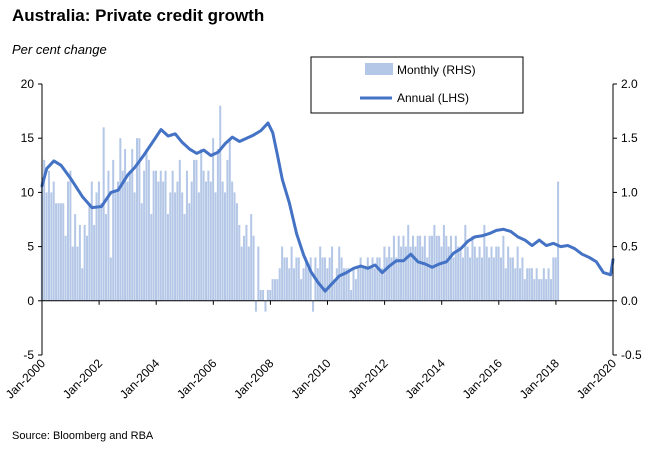 The image size is (650, 455). Describe the element at coordinates (28, 355) in the screenshot. I see `left-tick-label: -5` at that location.